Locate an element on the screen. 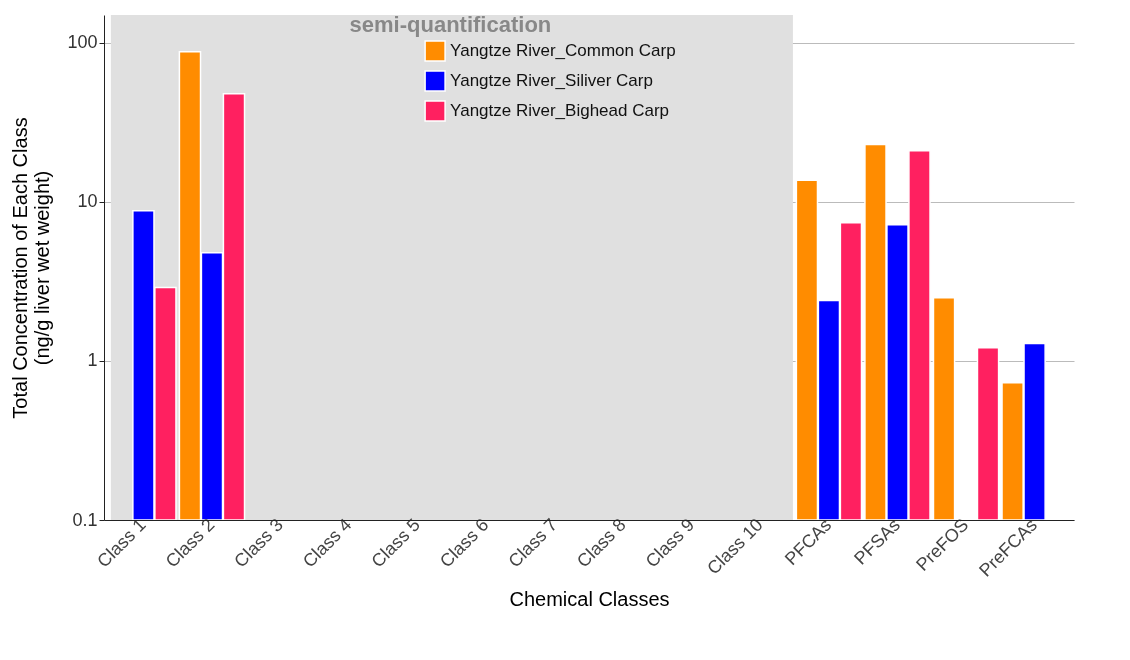  legend-label: Yangtze River_Bighead Carp is located at coordinates (560, 110).